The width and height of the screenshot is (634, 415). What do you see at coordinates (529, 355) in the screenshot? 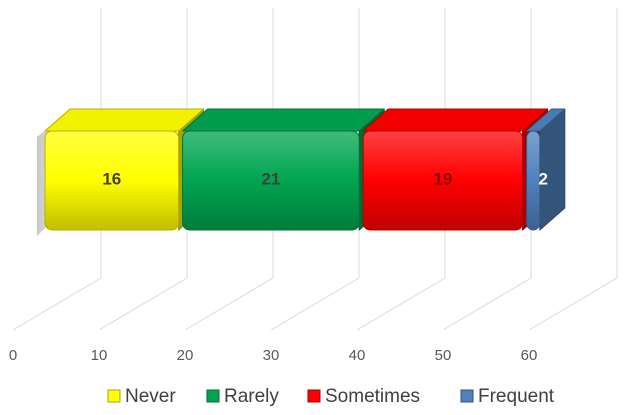
I see `x-tick-label: 60` at bounding box center [529, 355].